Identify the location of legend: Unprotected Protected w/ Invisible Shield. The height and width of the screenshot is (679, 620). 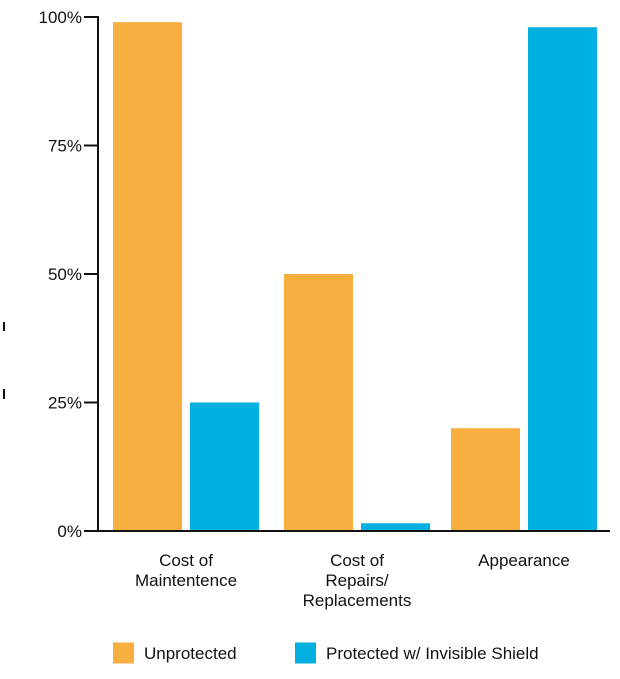
(326, 653).